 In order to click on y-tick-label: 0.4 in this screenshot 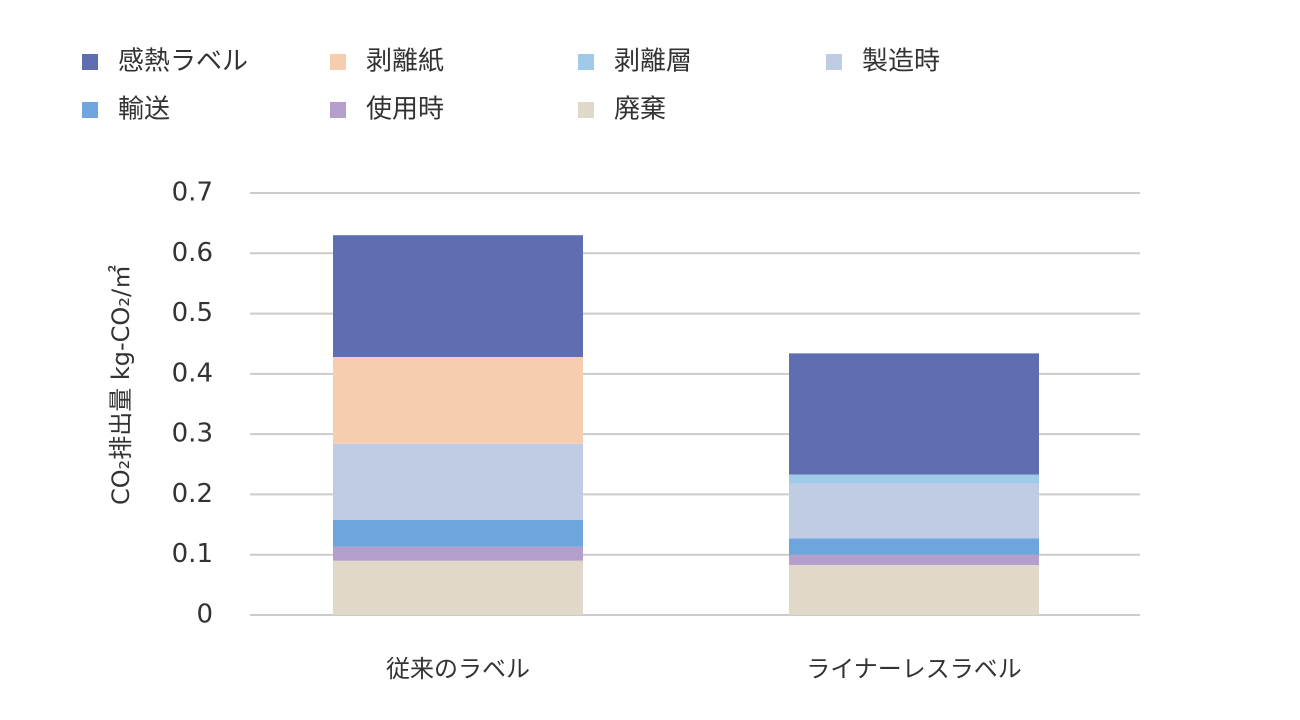, I will do `click(192, 373)`.